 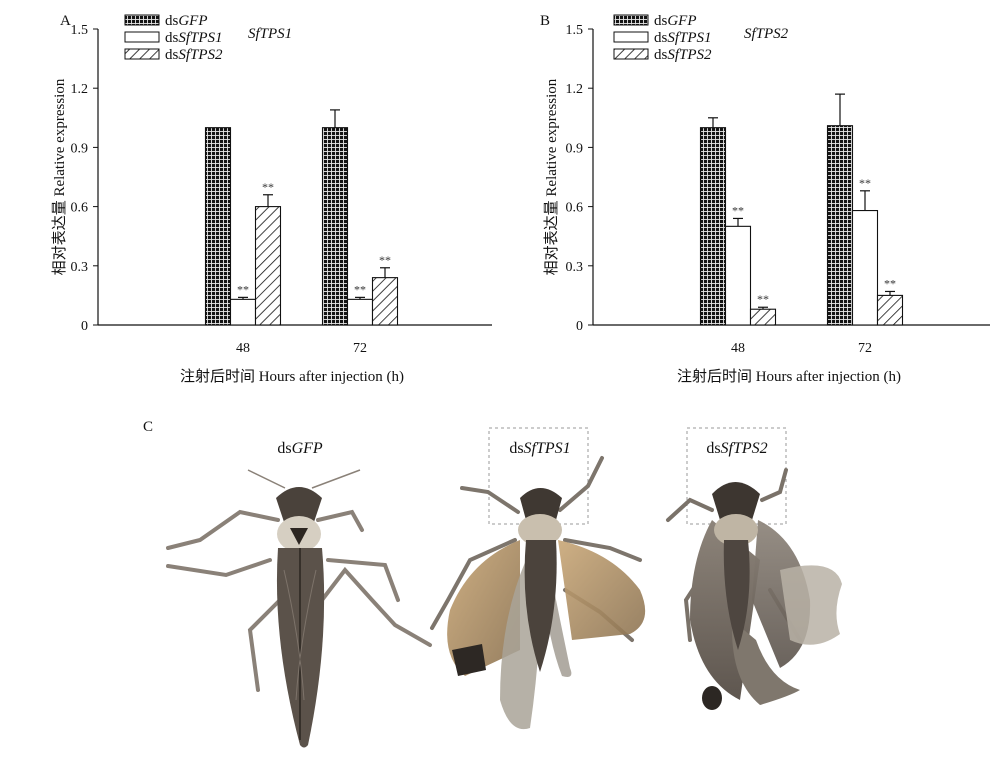 I want to click on svg-text: dsGFP, so click(x=300, y=448).